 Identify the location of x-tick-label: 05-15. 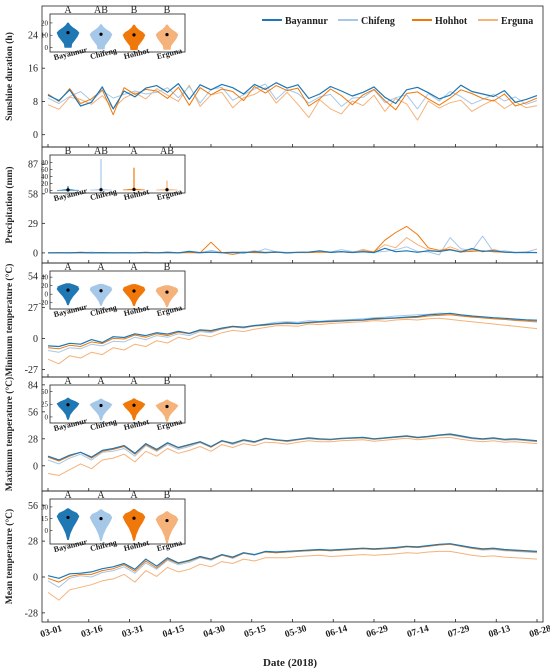
(255, 632).